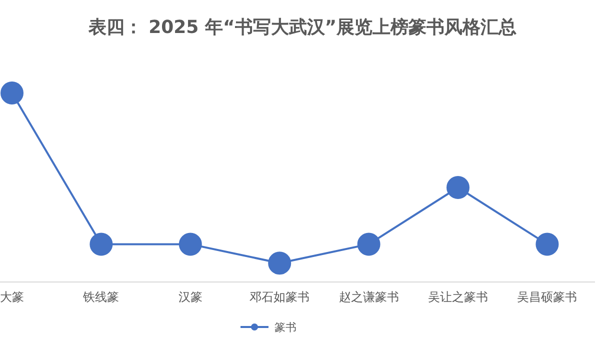  What do you see at coordinates (12, 297) in the screenshot?
I see `x-tick-label: 大篆` at bounding box center [12, 297].